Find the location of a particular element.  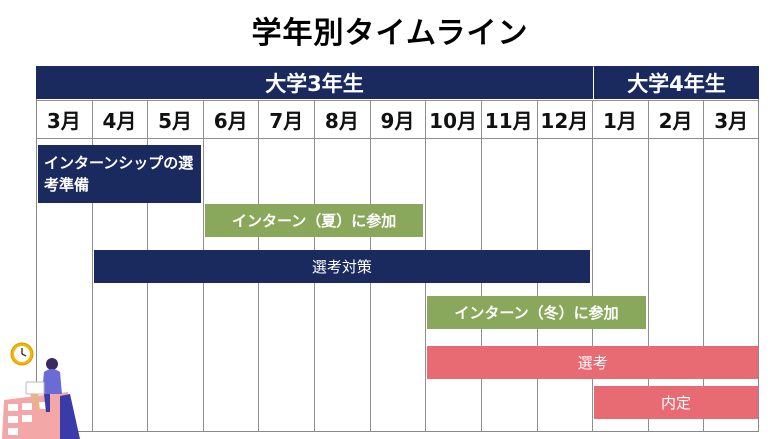

month-label: 1月 is located at coordinates (619, 120).